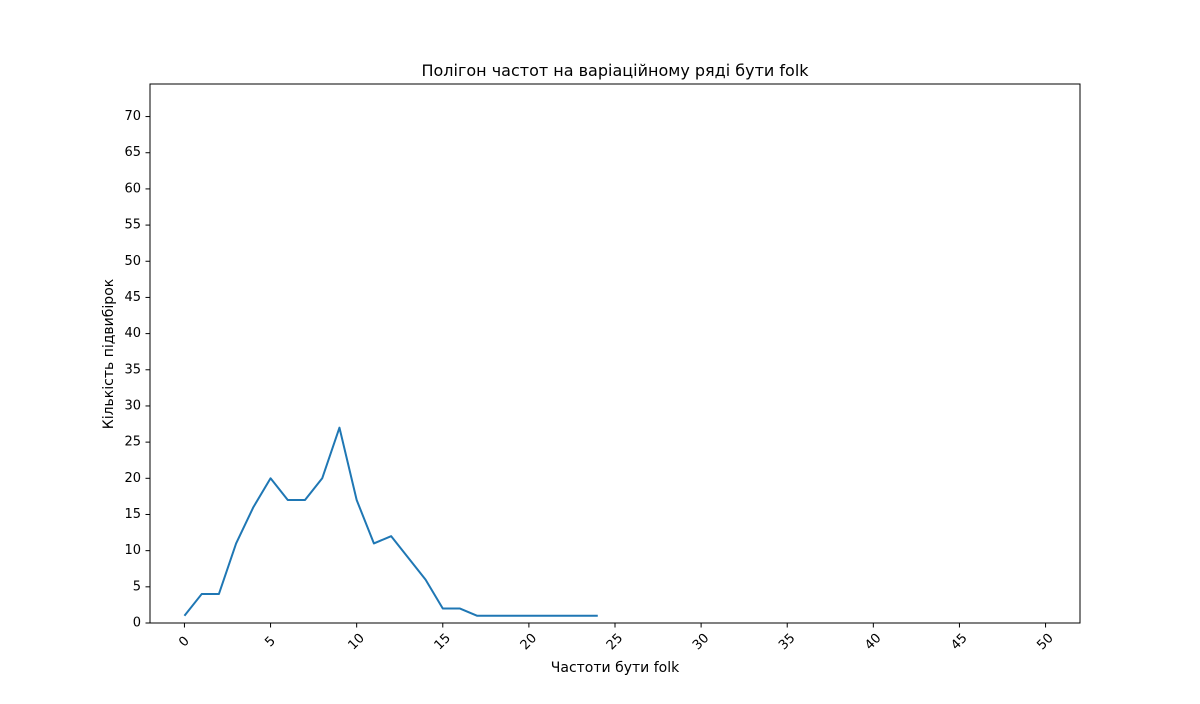 The width and height of the screenshot is (1200, 704). Describe the element at coordinates (787, 642) in the screenshot. I see `x-tick-label: 35` at that location.